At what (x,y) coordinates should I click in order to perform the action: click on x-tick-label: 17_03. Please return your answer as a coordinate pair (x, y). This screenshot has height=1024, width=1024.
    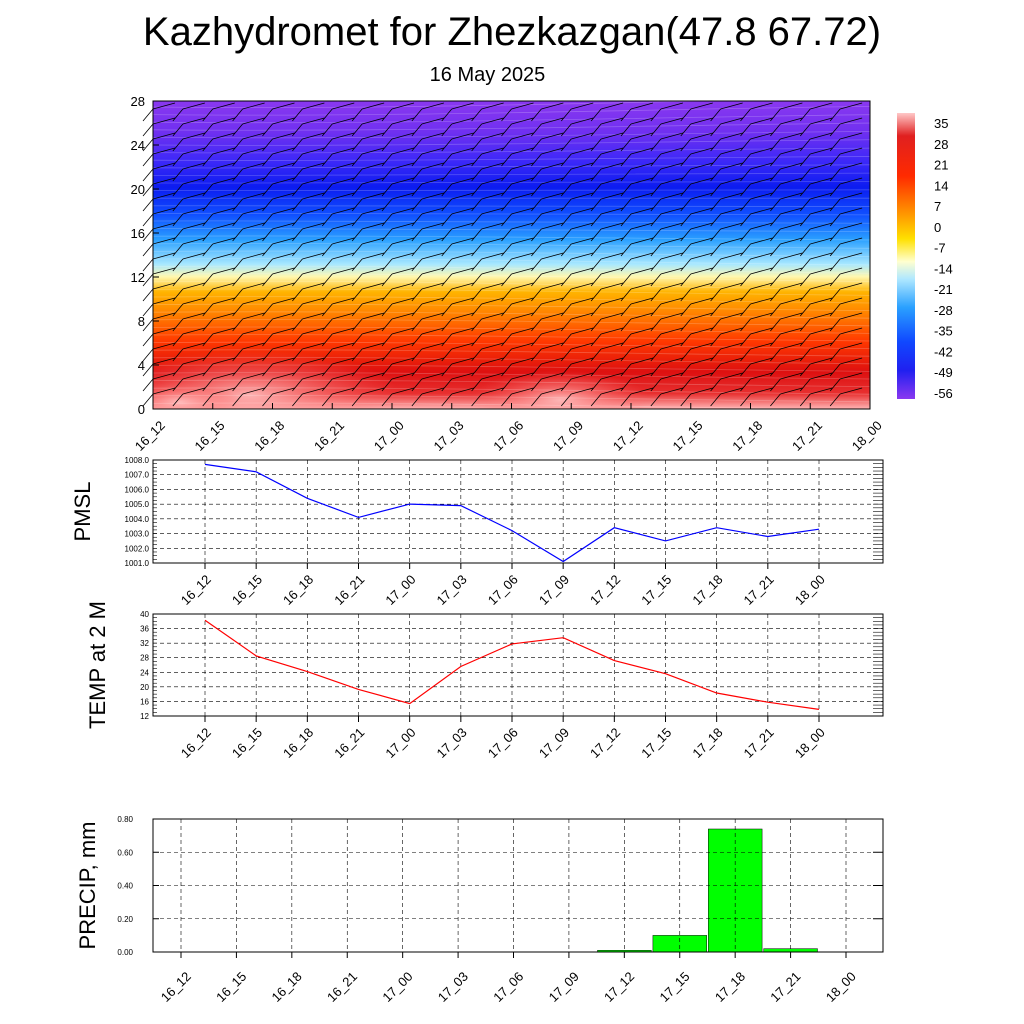
    Looking at the image, I should click on (452, 743).